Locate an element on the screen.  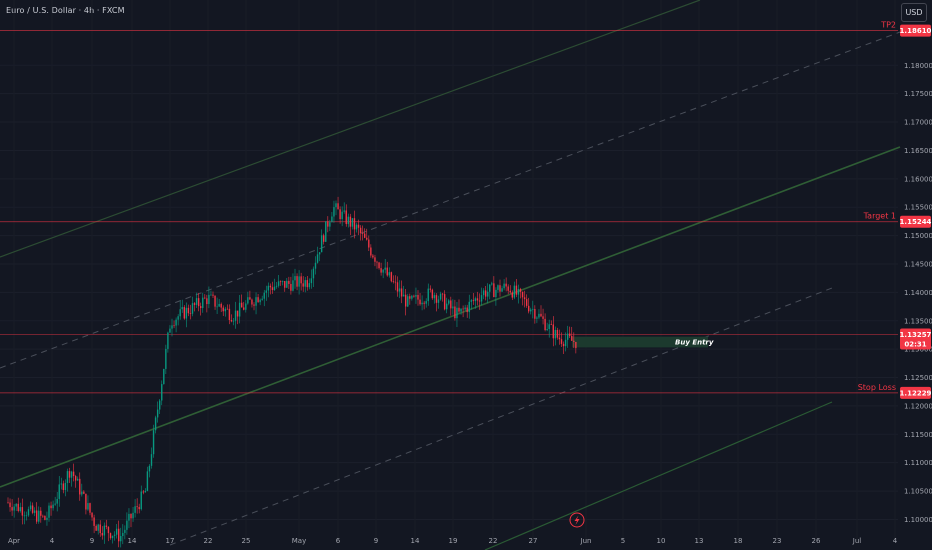
time-tick-label: 13 is located at coordinates (699, 541).